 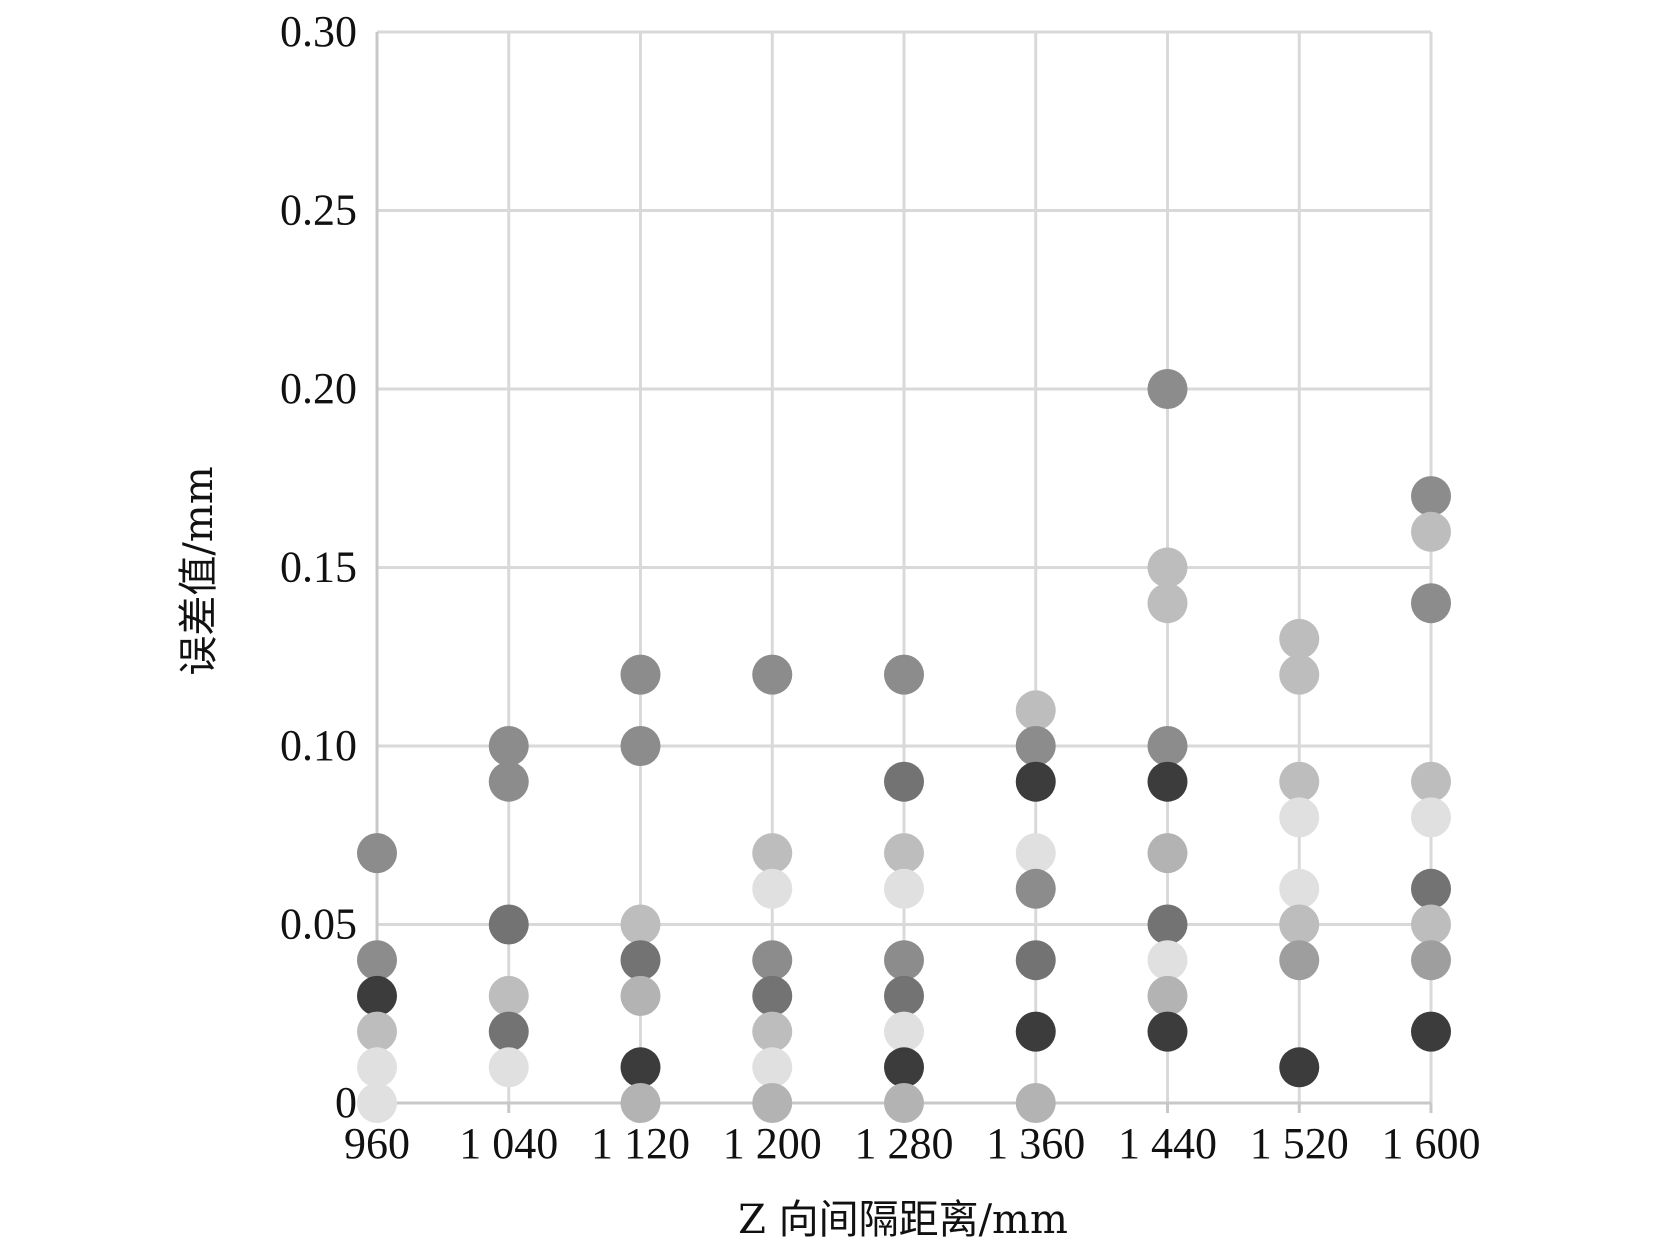 I want to click on x-tick-label: 1 120, so click(x=640, y=1143).